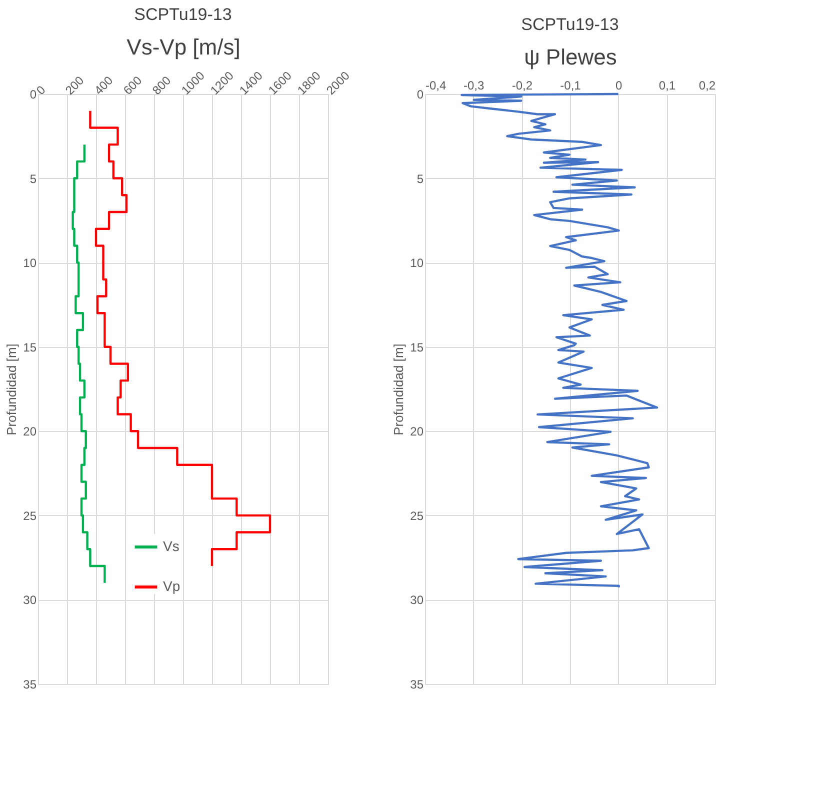  I want to click on x-tick-label: 200, so click(74, 85).